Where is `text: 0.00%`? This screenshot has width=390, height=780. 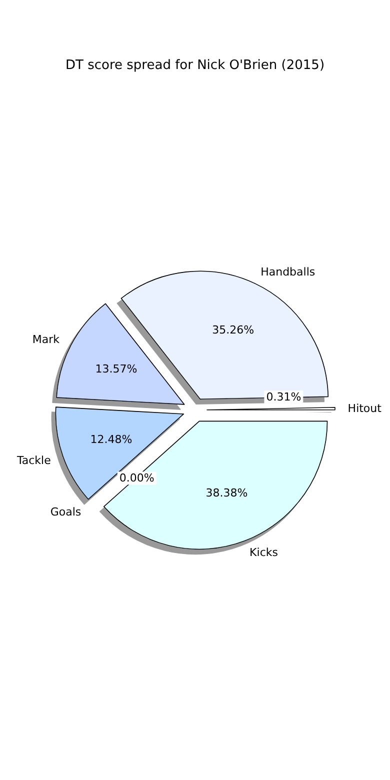 text: 0.00% is located at coordinates (136, 478).